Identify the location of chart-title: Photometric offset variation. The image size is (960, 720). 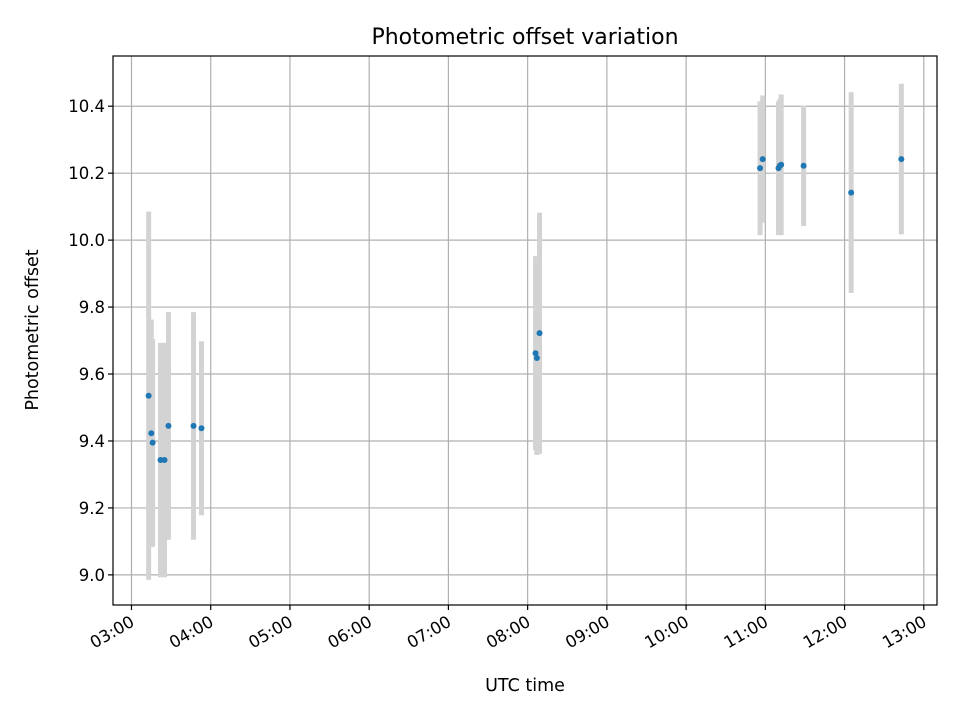
(524, 37).